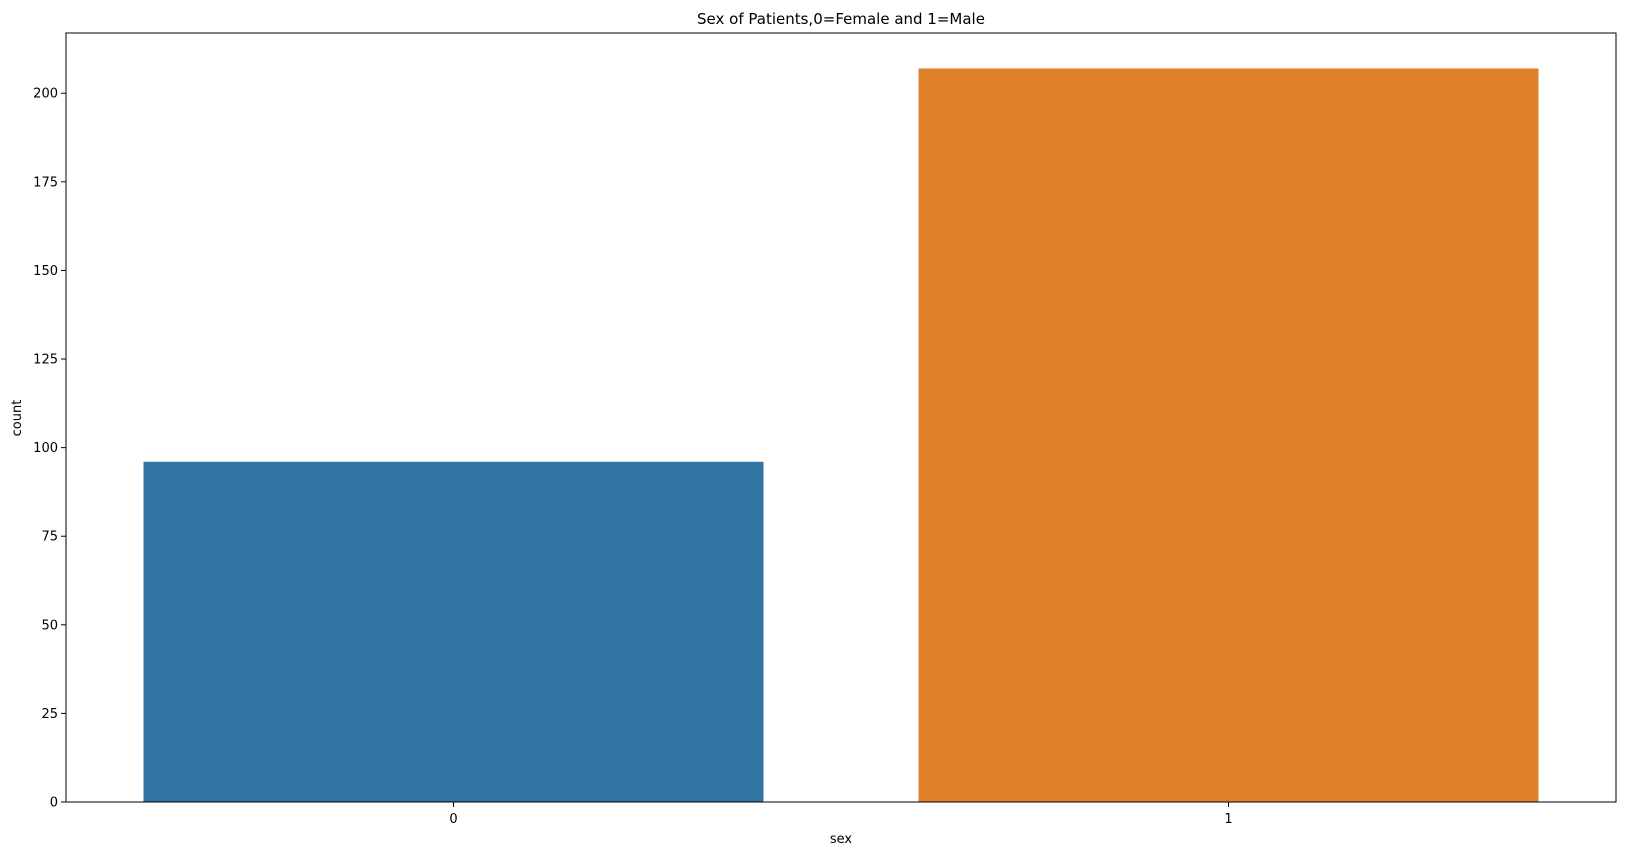 This screenshot has height=855, width=1625. Describe the element at coordinates (45, 448) in the screenshot. I see `y-tick-label-100: 100` at that location.